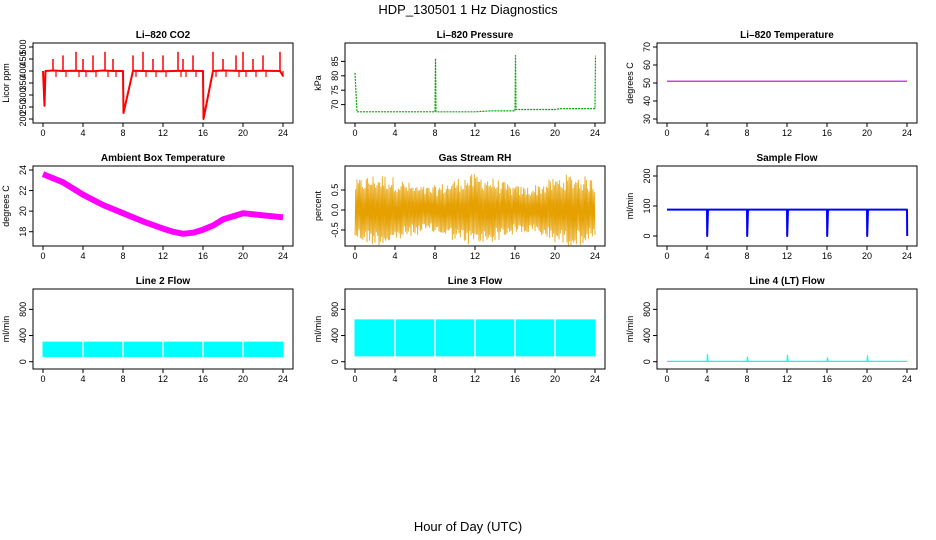  I want to click on panel-4-series-line, so click(162, 204).